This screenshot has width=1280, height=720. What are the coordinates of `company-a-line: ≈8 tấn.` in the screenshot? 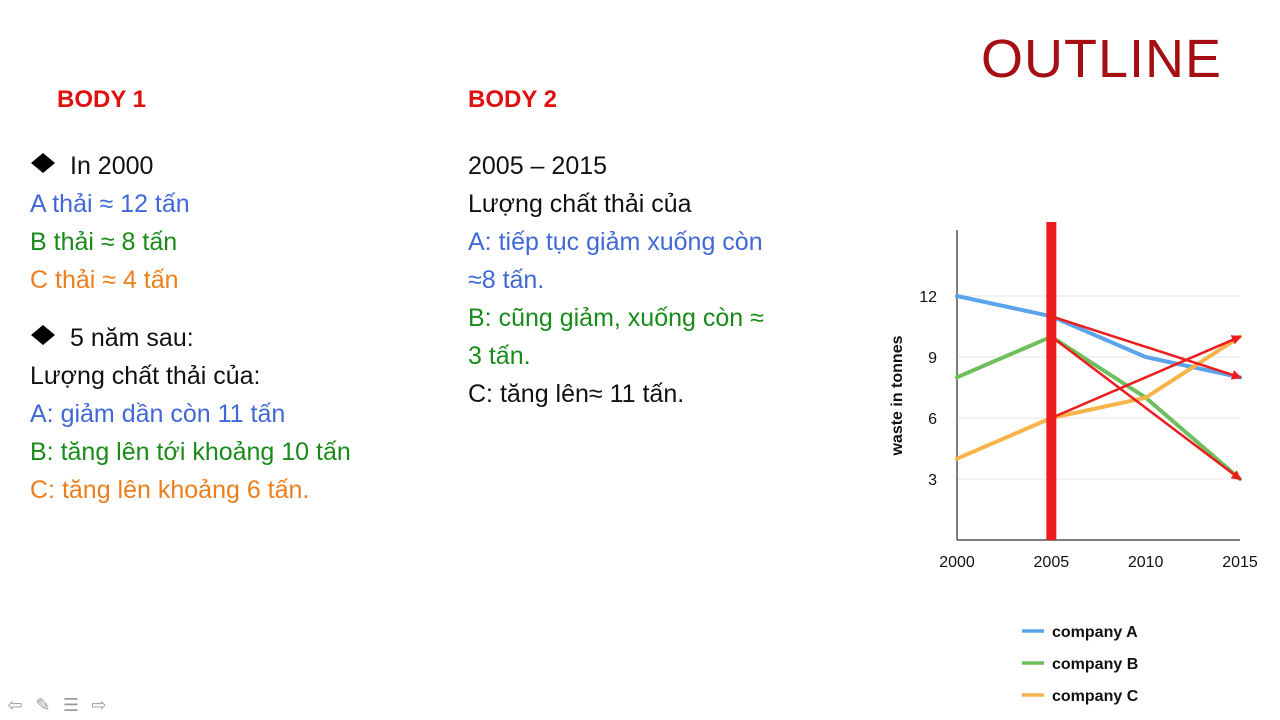 It's located at (506, 280).